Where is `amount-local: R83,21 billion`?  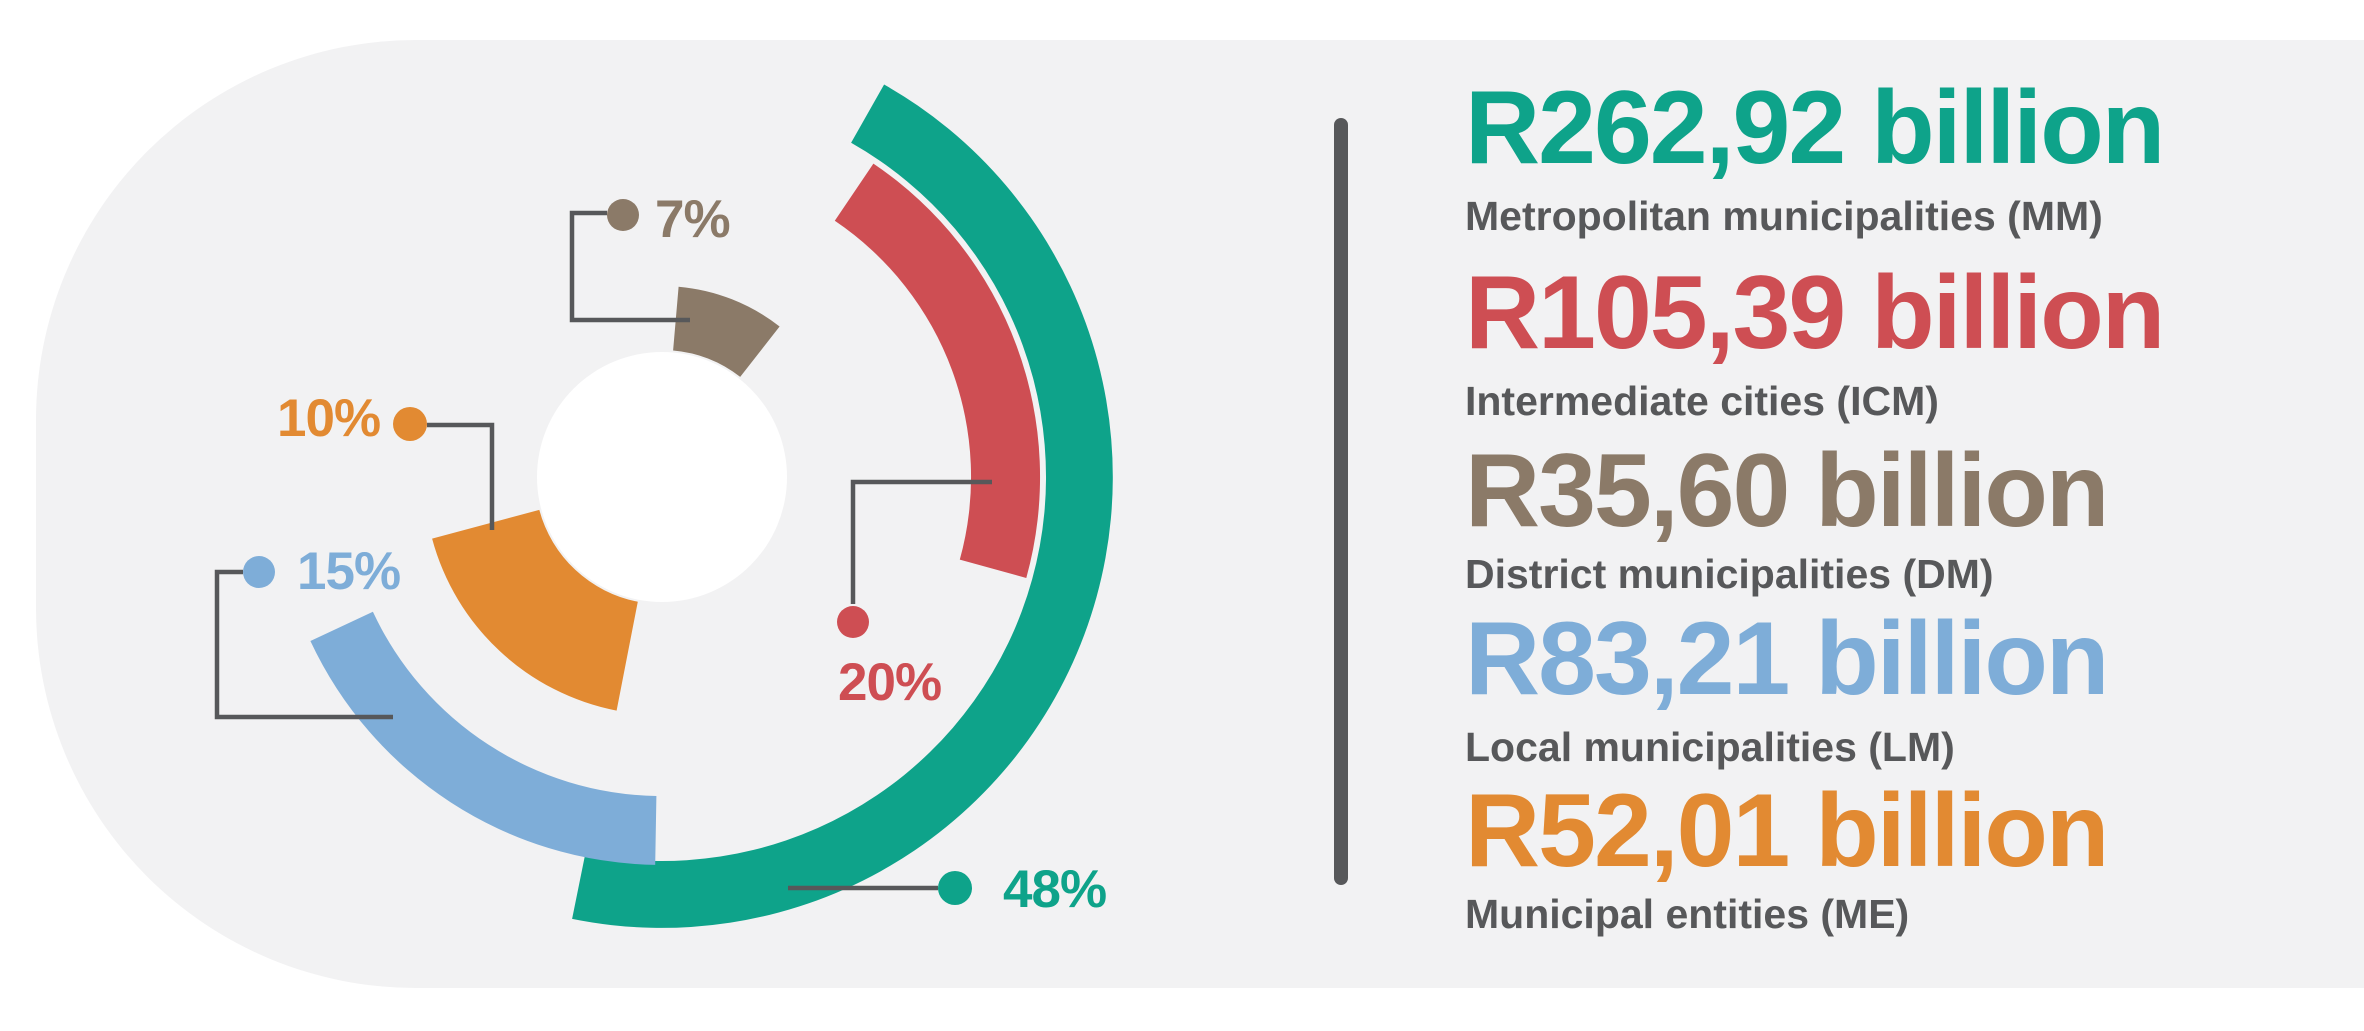 amount-local: R83,21 billion is located at coordinates (1787, 659).